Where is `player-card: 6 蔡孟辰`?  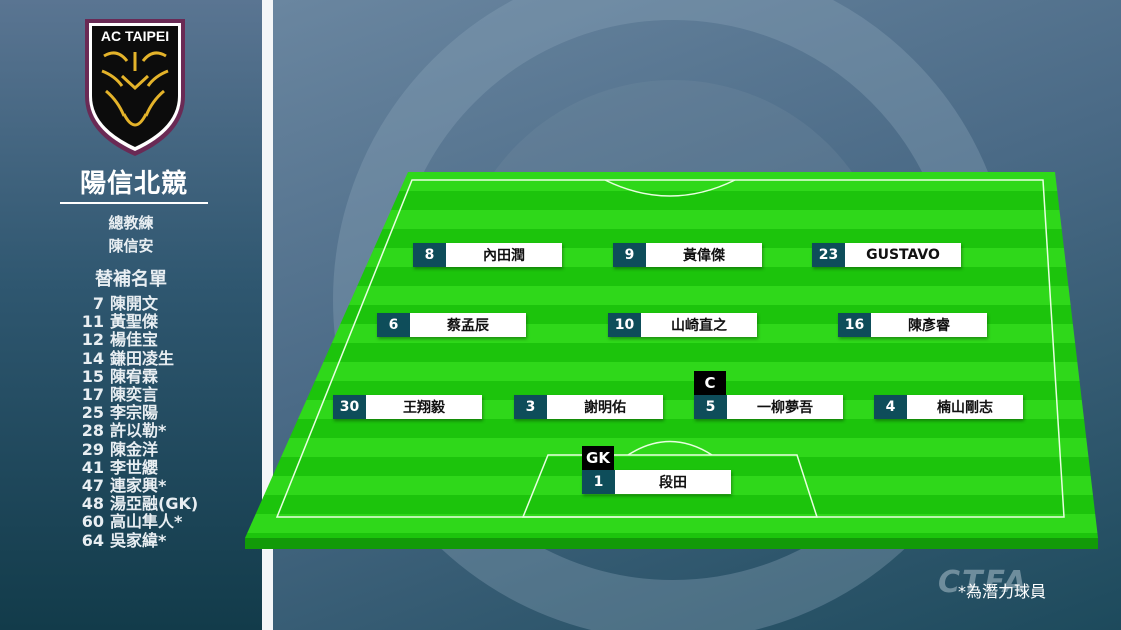 player-card: 6 蔡孟辰 is located at coordinates (451, 325).